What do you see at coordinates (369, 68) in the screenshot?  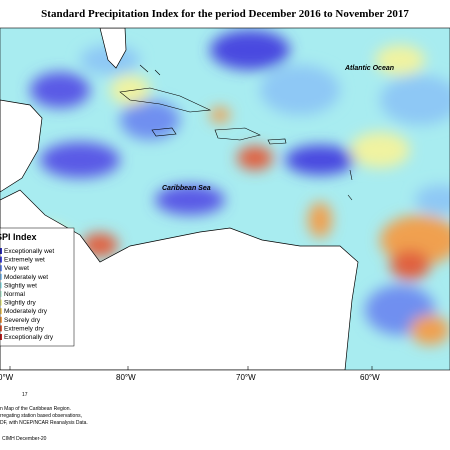 I see `ocean-label: Atlantic Ocean` at bounding box center [369, 68].